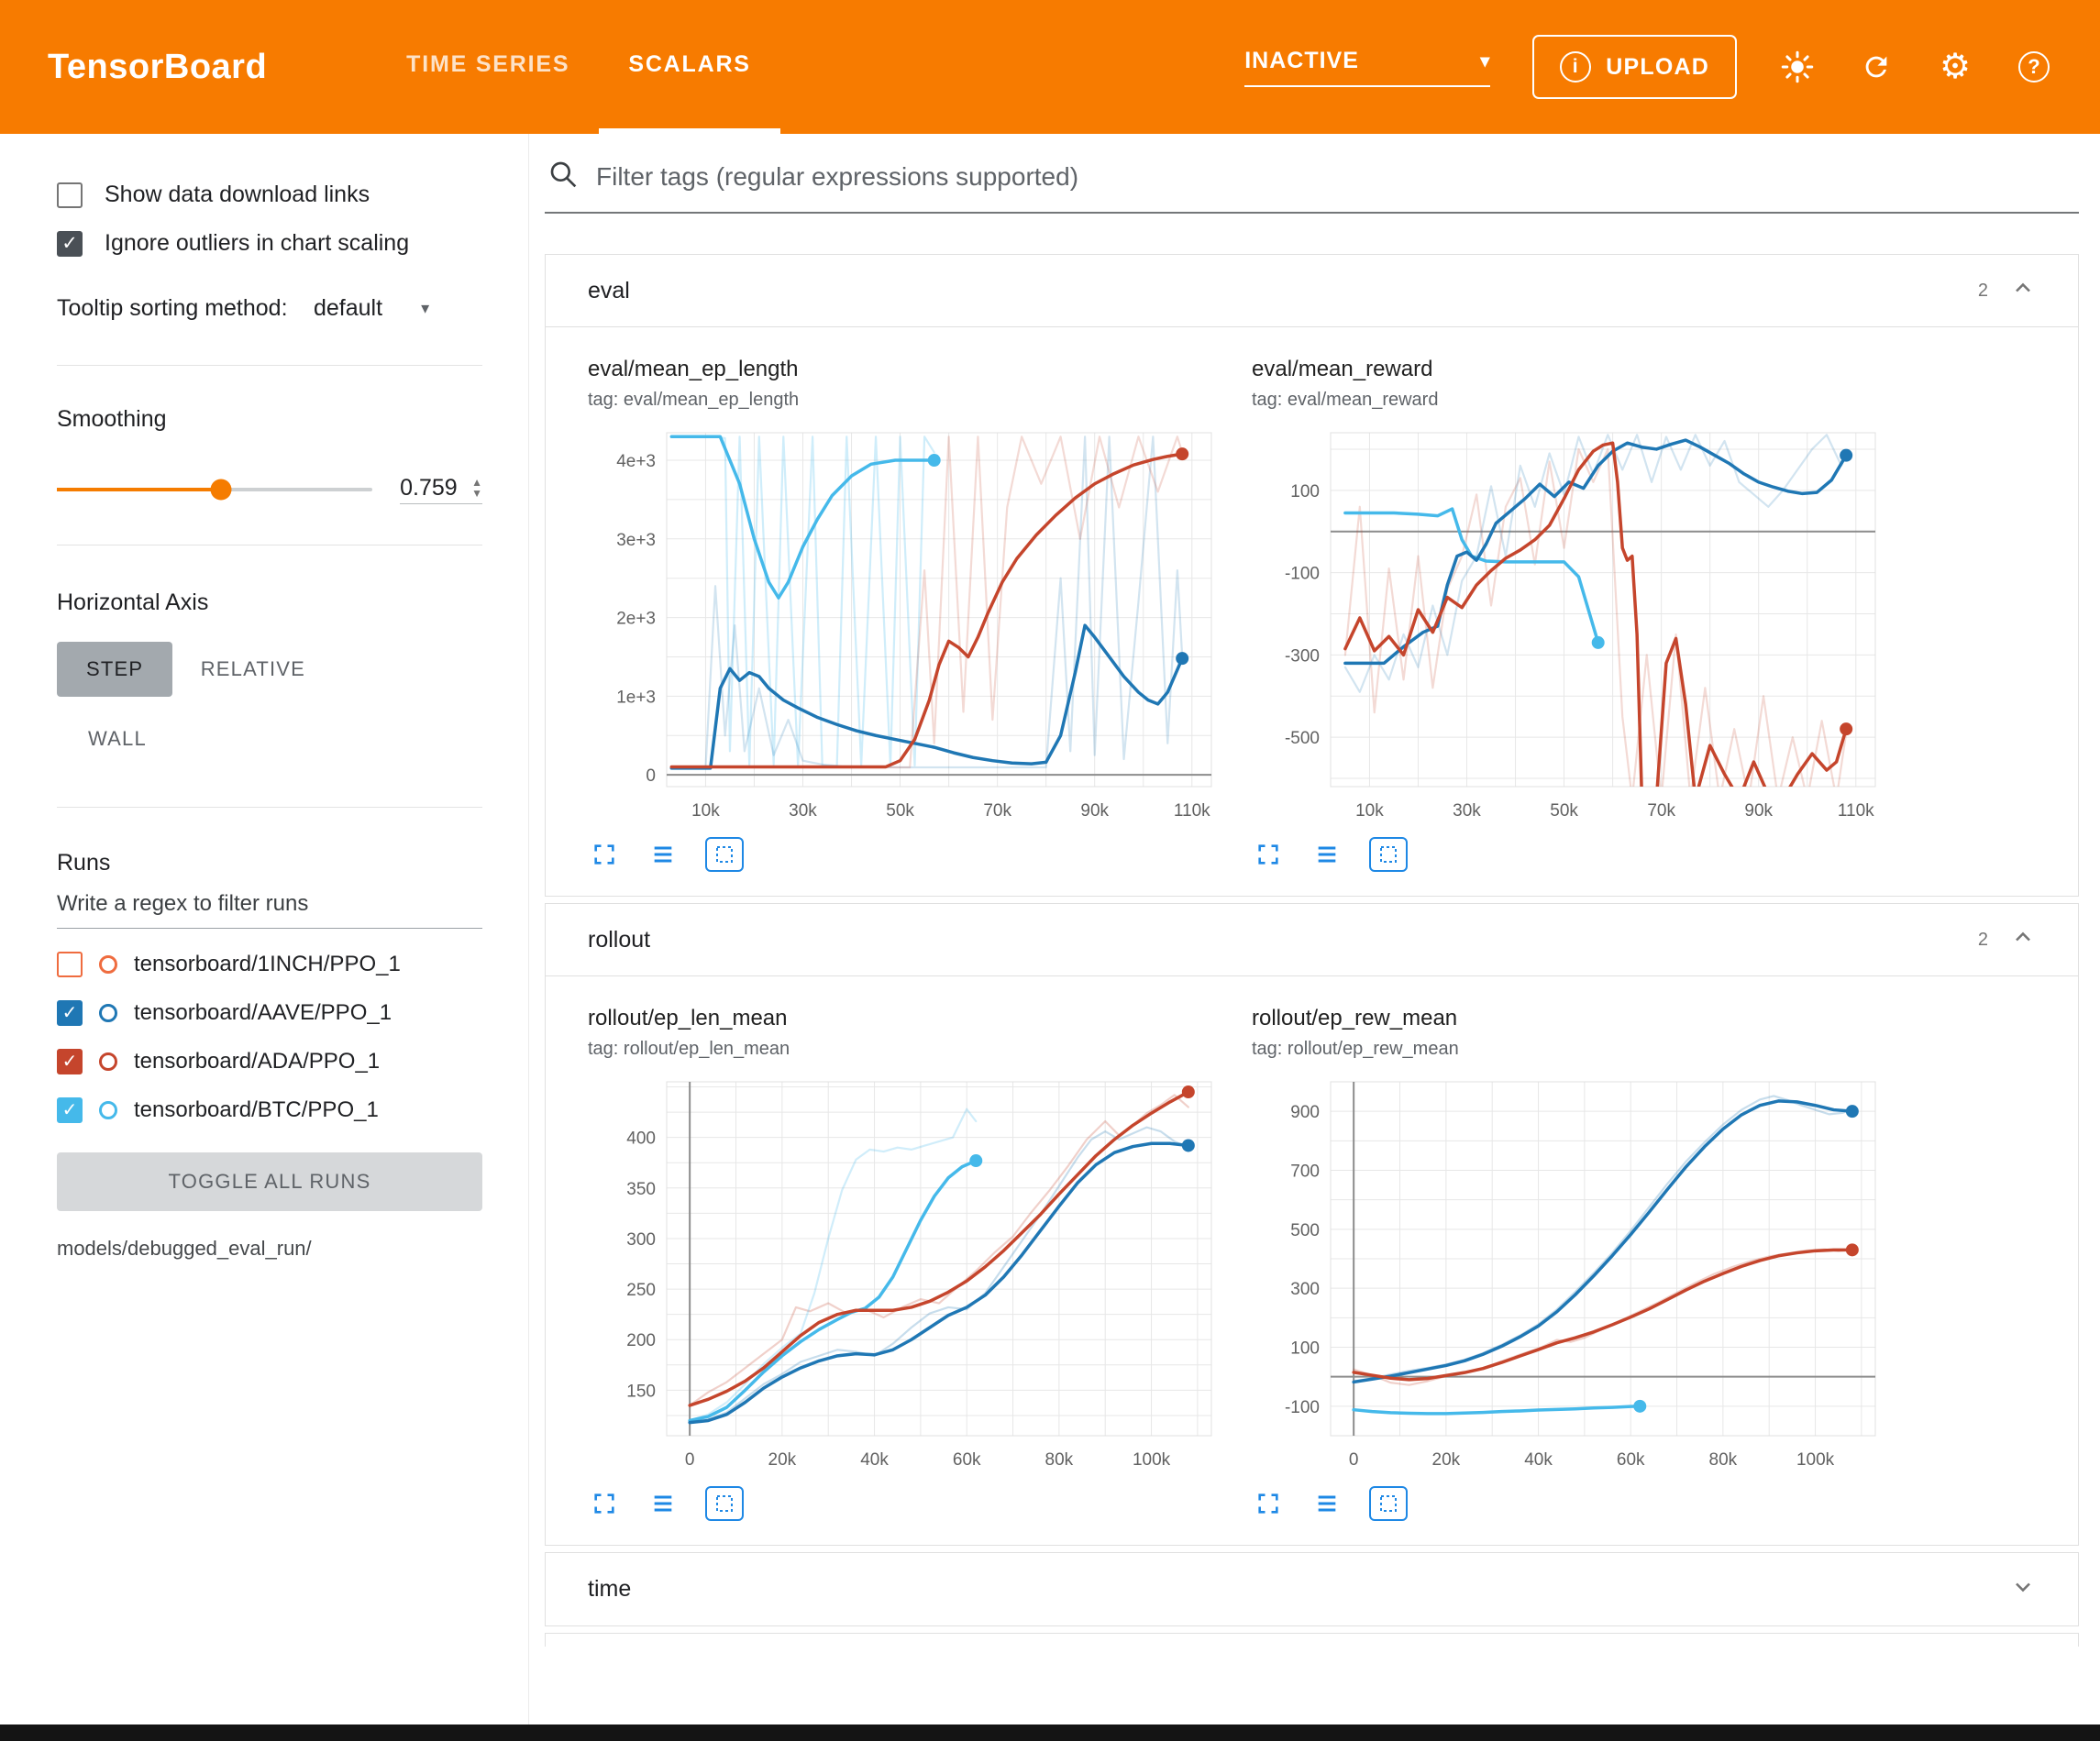 Image resolution: width=2100 pixels, height=1741 pixels. I want to click on show-download-links-row: Show data download links, so click(269, 195).